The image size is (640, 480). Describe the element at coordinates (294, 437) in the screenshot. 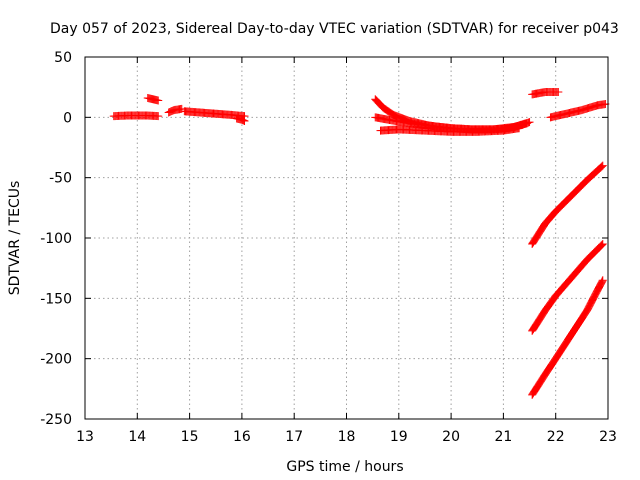

I see `x-tick-label: 17` at that location.